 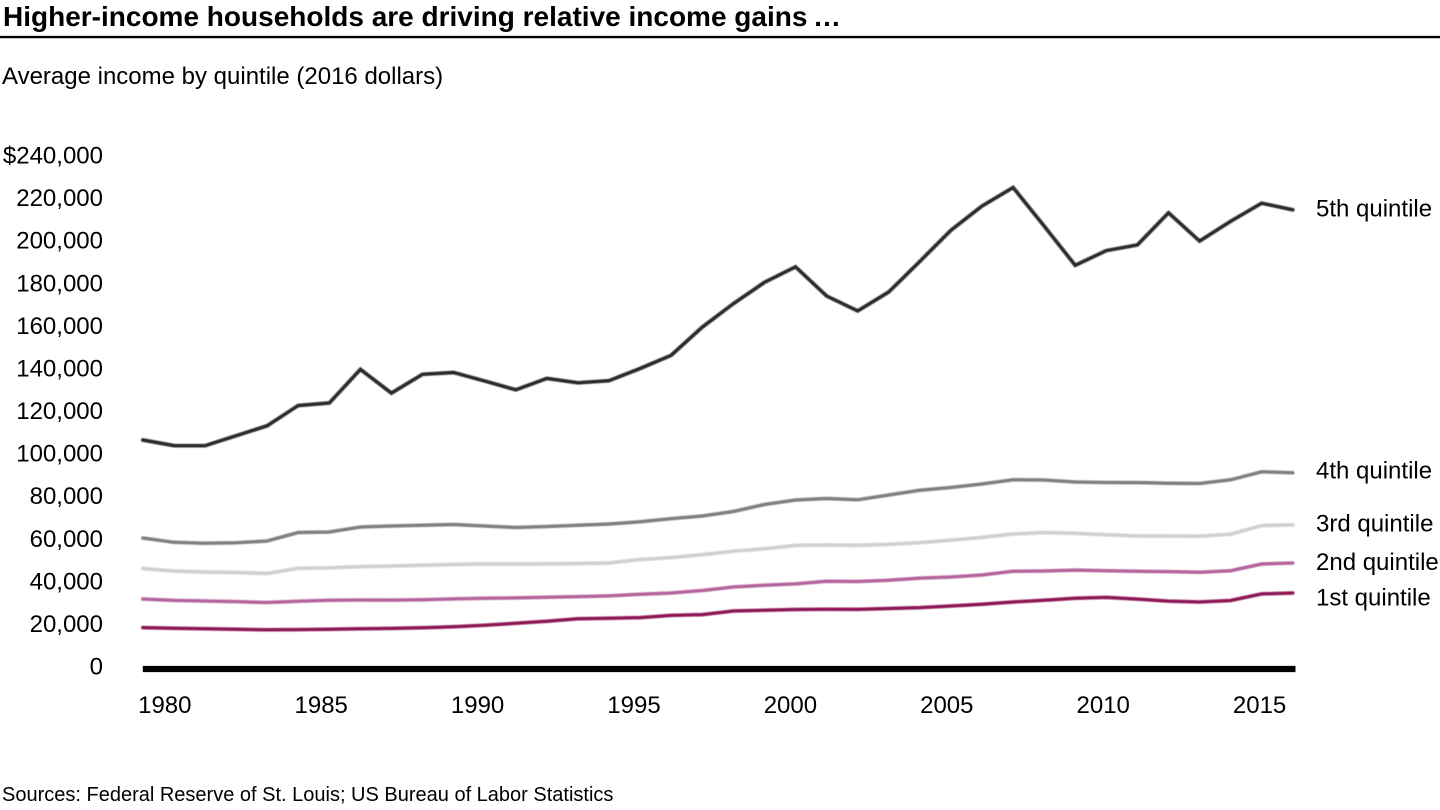 I want to click on svg-text: 2nd quintile, so click(x=1377, y=562).